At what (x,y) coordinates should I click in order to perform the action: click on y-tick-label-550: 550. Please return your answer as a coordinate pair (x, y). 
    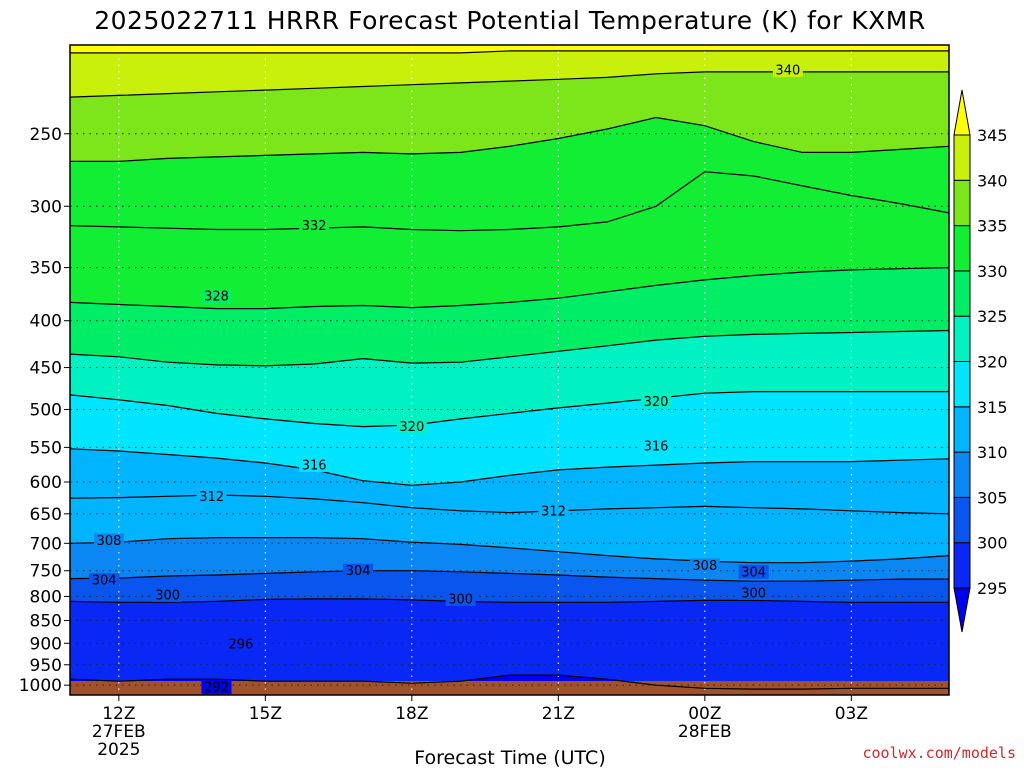
    Looking at the image, I should click on (46, 448).